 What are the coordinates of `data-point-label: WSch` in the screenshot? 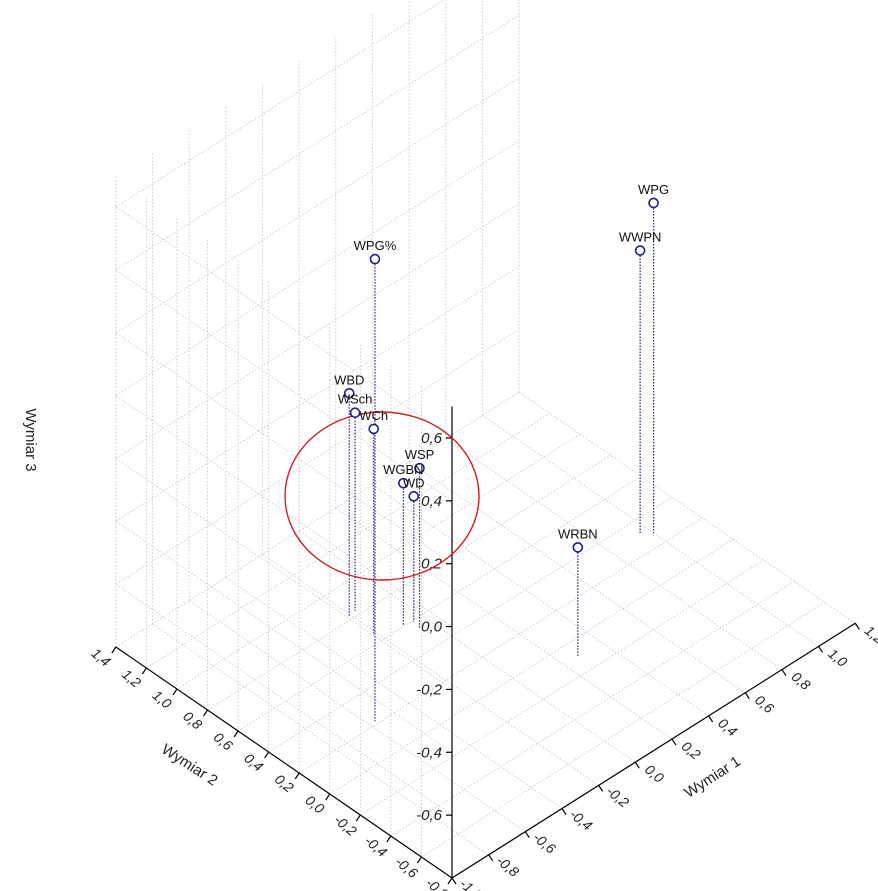 It's located at (355, 399).